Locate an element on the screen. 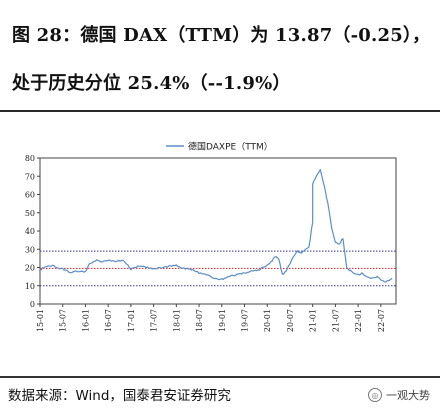  brand-name: 一观大势 is located at coordinates (408, 395).